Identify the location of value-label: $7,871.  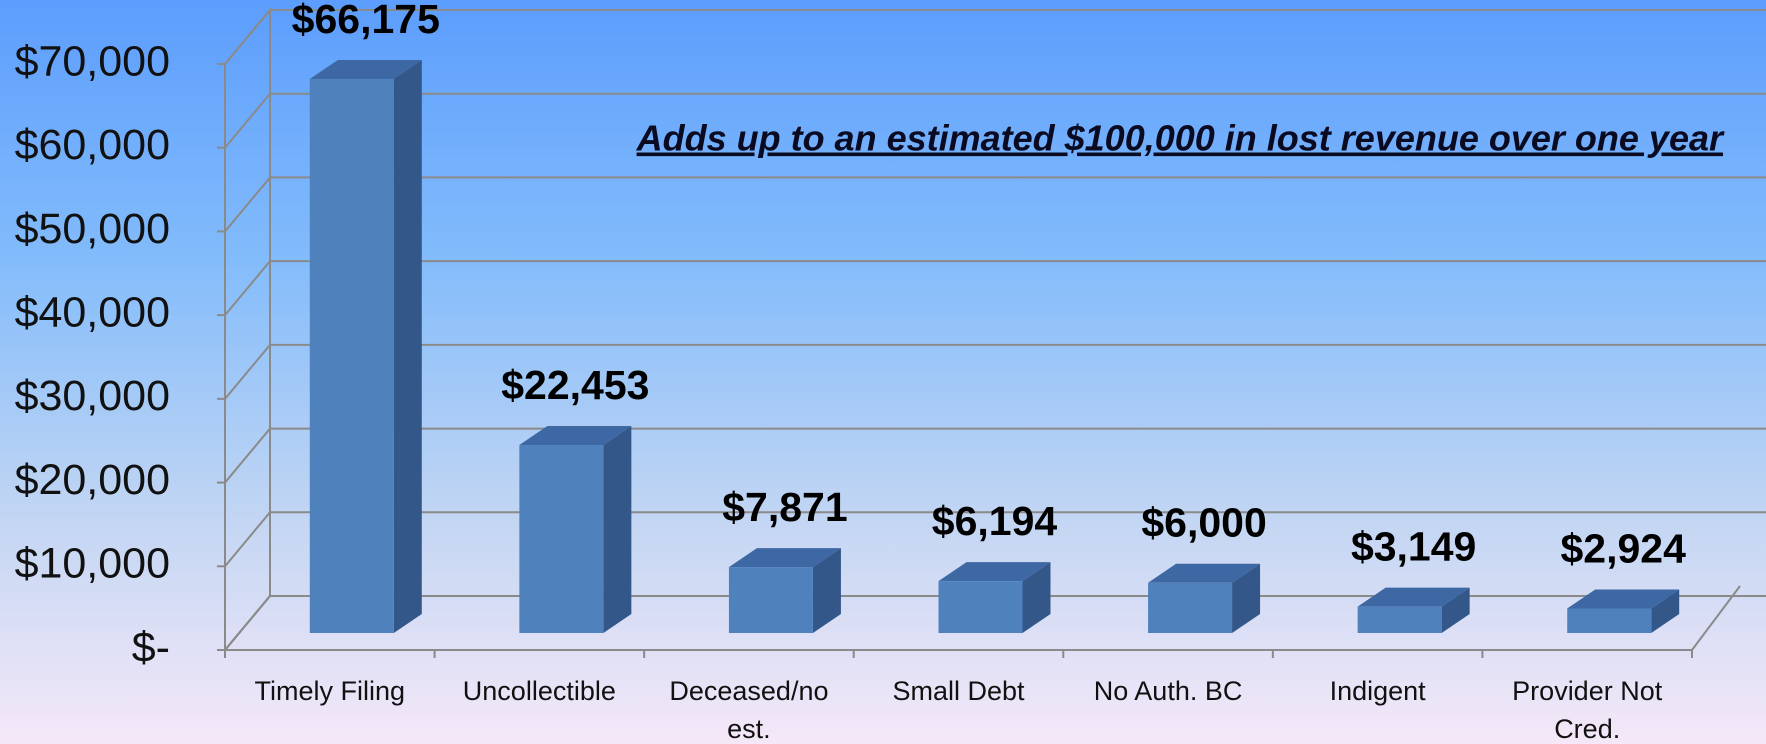
(784, 507).